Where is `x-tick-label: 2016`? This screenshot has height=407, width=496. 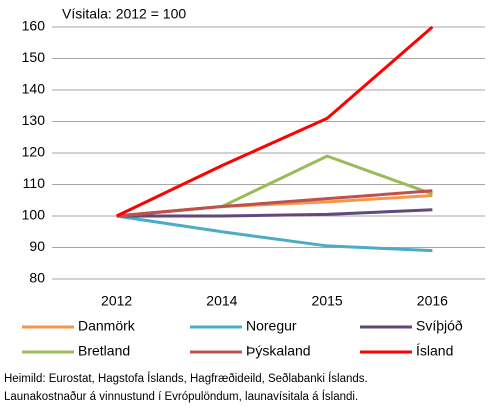
x-tick-label: 2016 is located at coordinates (432, 301).